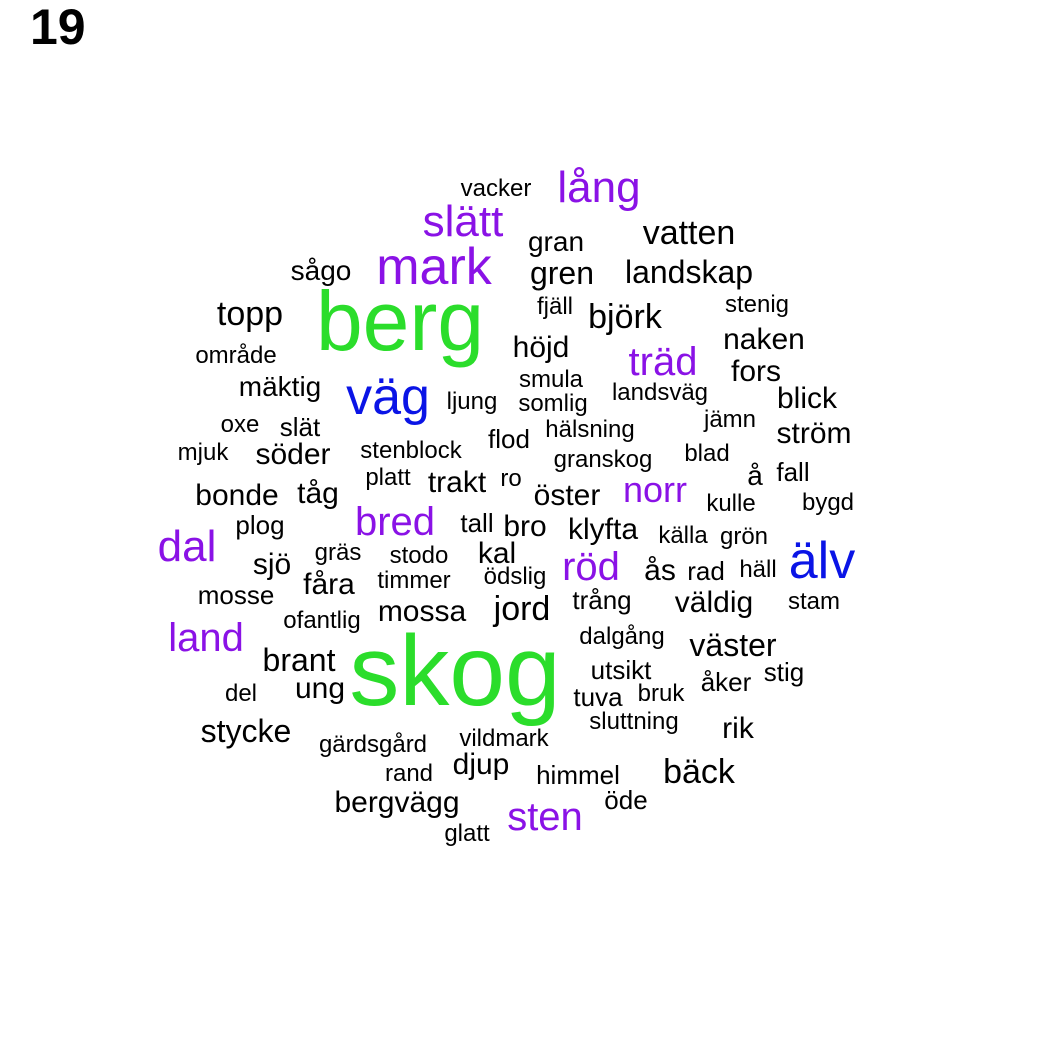 The image size is (1050, 1050). I want to click on word-base: höjd, so click(541, 347).